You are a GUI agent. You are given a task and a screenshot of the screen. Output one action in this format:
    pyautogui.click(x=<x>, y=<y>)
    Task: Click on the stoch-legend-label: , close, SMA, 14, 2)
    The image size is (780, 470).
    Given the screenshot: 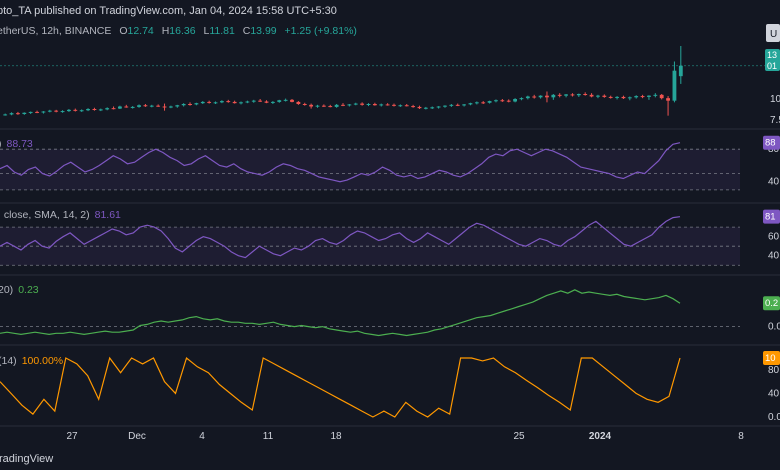 What is the action you would take?
    pyautogui.click(x=45, y=215)
    